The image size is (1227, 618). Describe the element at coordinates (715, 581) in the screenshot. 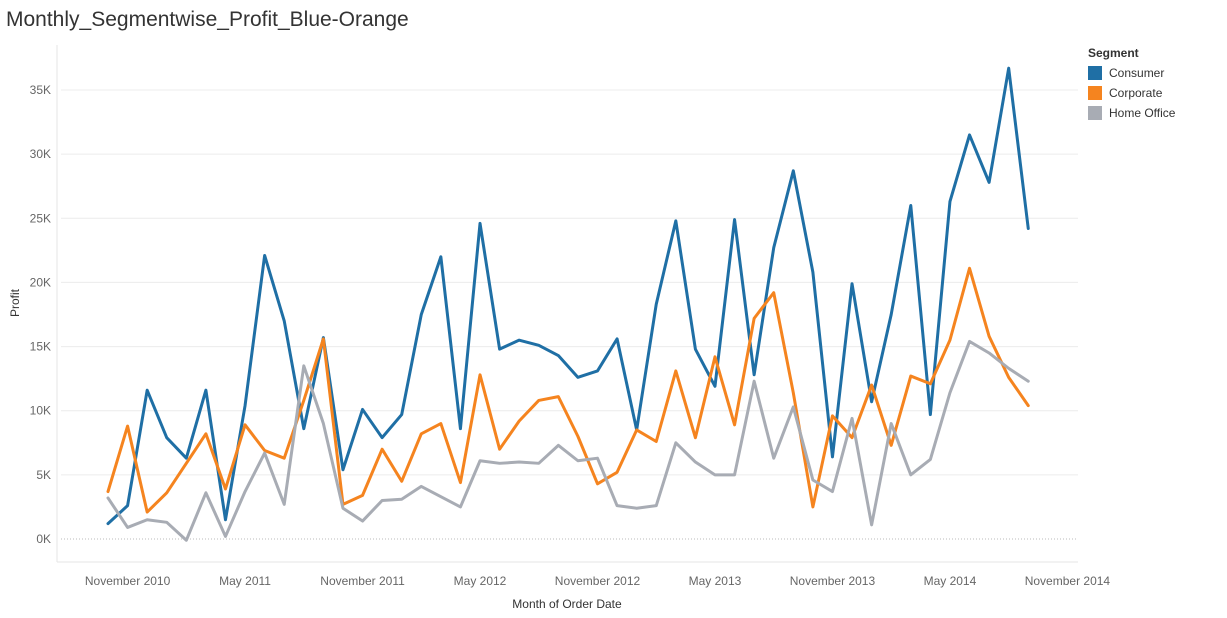

I see `x-tick-label: May 2013` at that location.